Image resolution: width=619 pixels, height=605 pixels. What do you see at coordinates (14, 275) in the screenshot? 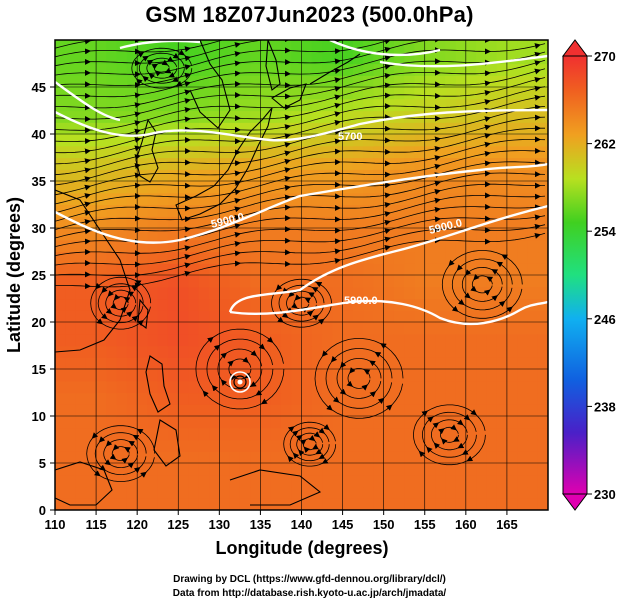
I see `y-axis-title: Latitude (degrees)` at bounding box center [14, 275].